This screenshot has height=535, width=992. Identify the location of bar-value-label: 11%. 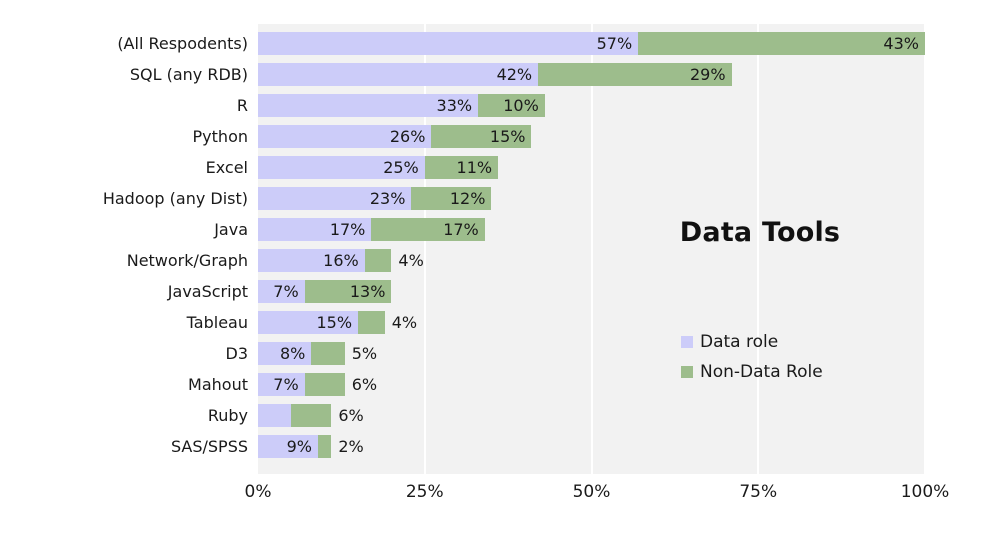
(474, 167).